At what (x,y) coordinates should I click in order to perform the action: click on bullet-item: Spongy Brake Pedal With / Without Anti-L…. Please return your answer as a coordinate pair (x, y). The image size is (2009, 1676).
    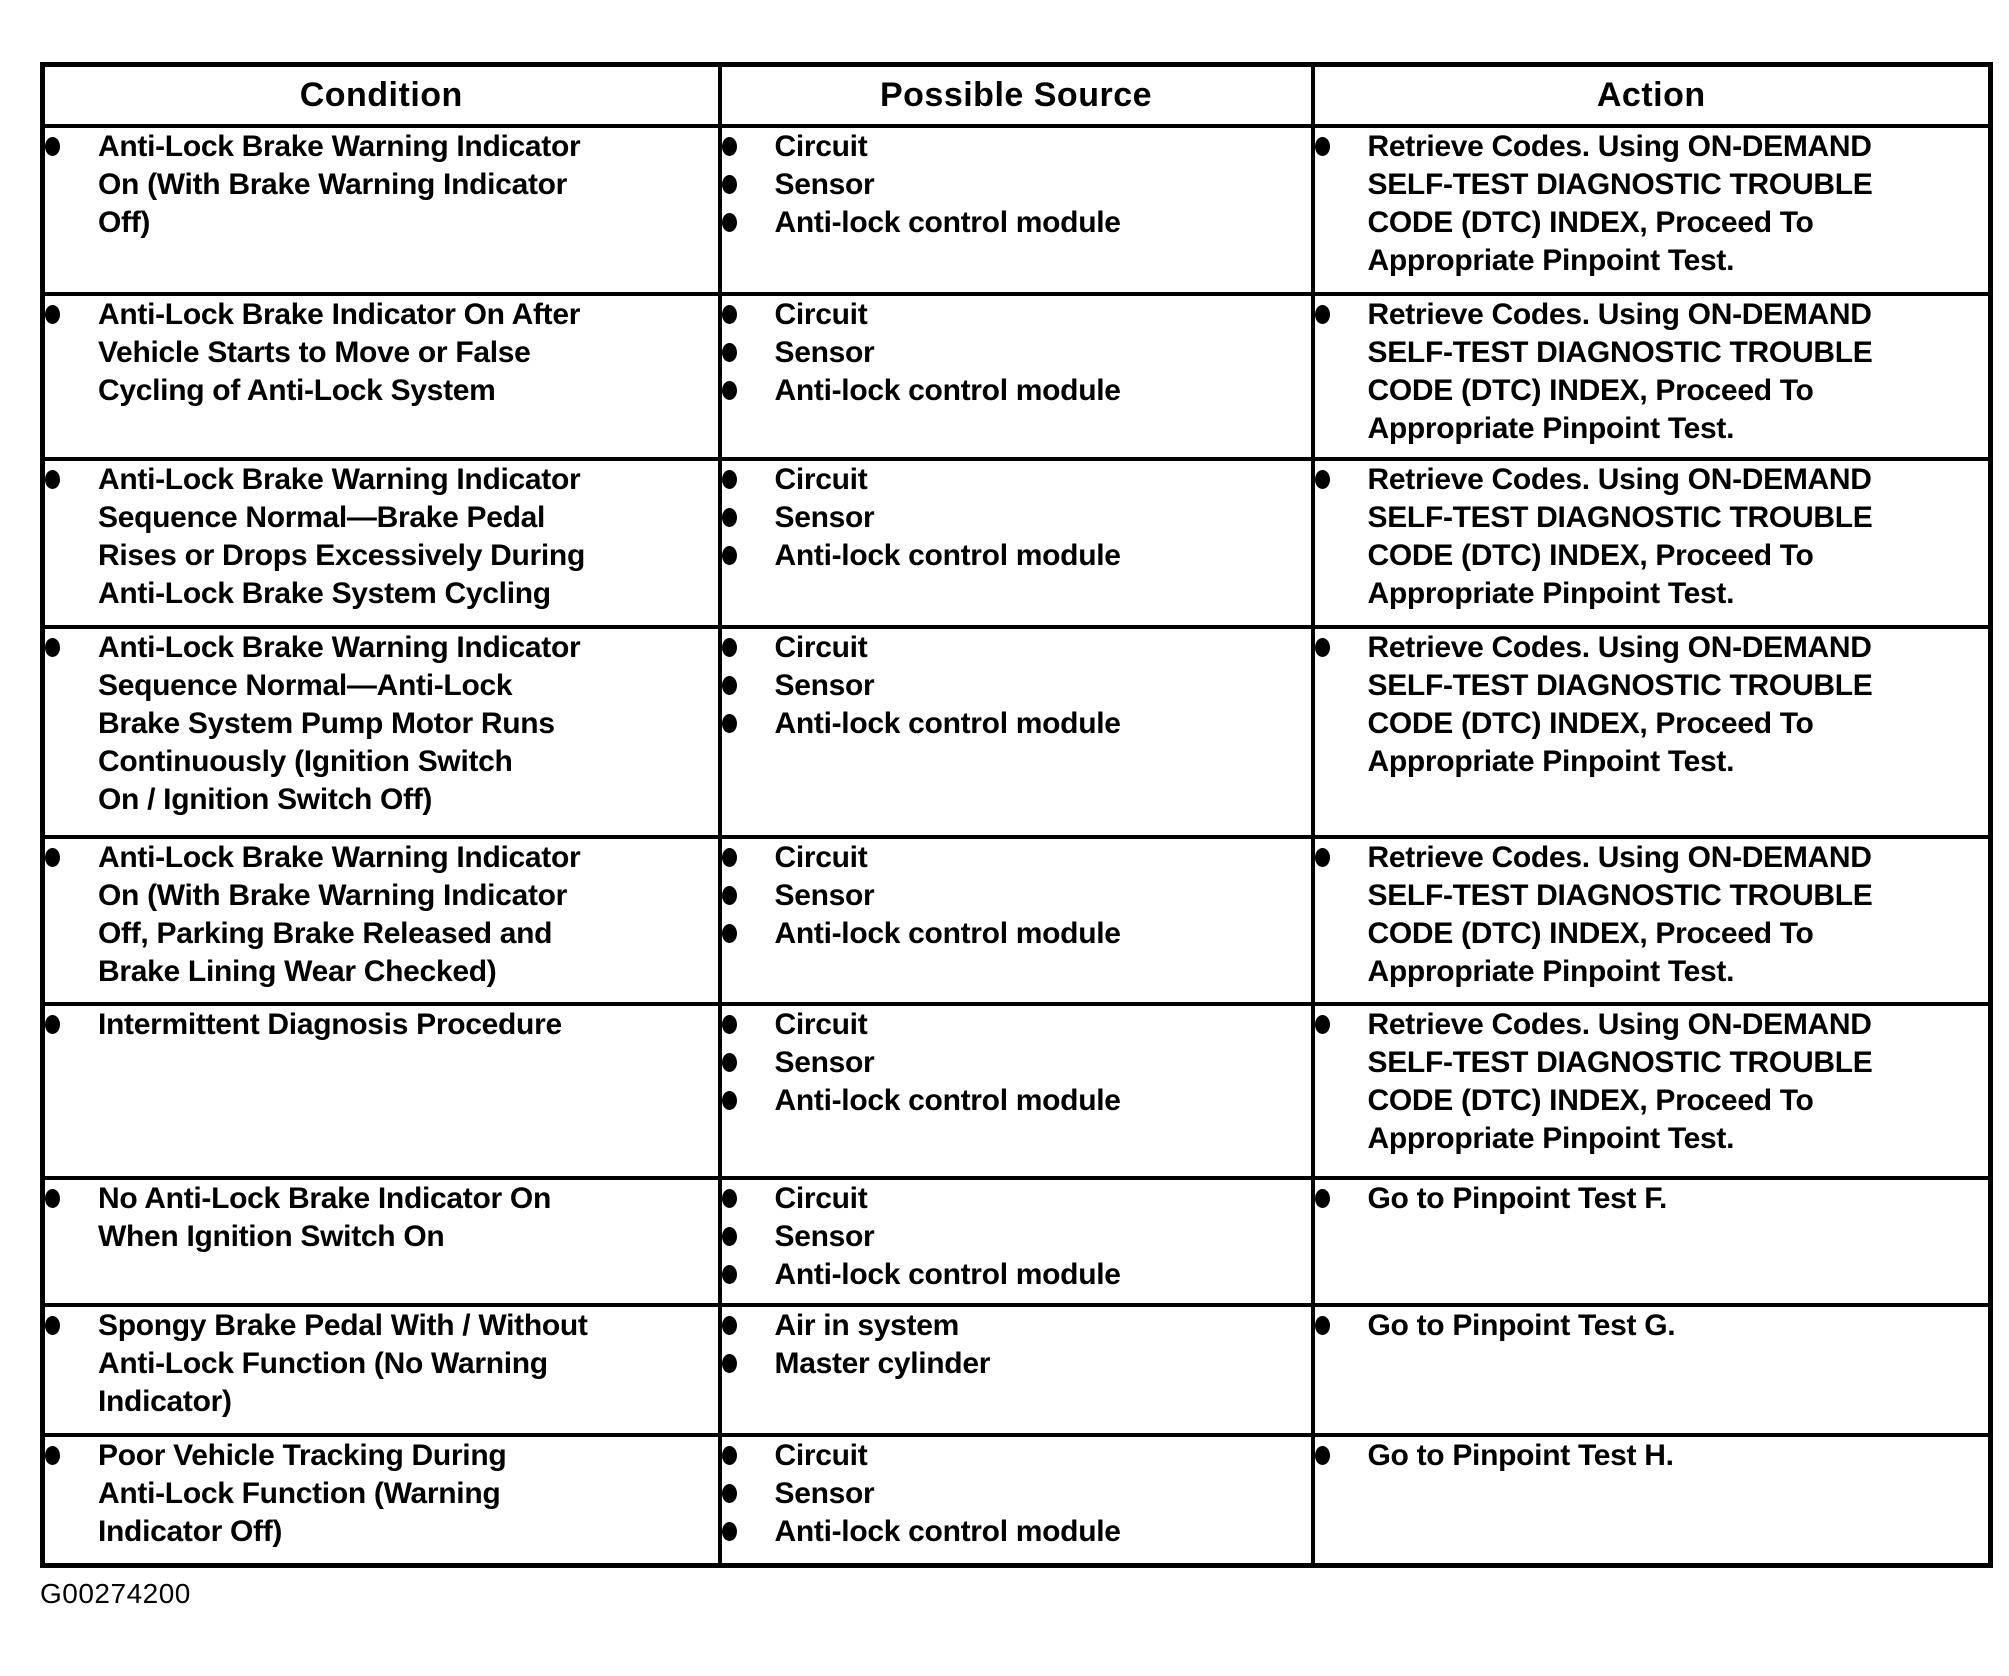
    Looking at the image, I should click on (381, 1364).